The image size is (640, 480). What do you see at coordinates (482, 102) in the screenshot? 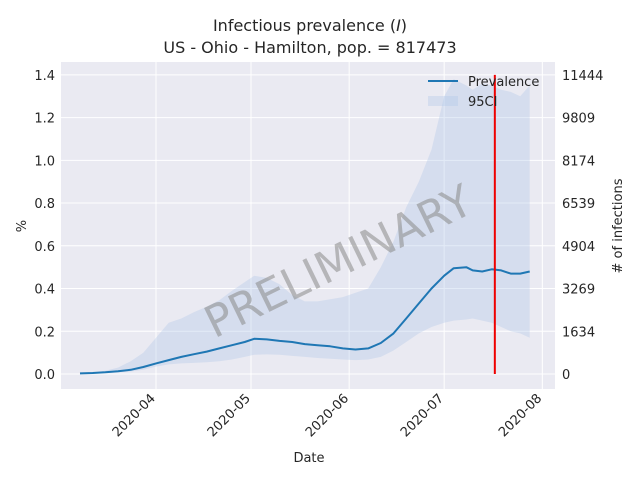
I see `legend-ci-label: 95CI` at bounding box center [482, 102].